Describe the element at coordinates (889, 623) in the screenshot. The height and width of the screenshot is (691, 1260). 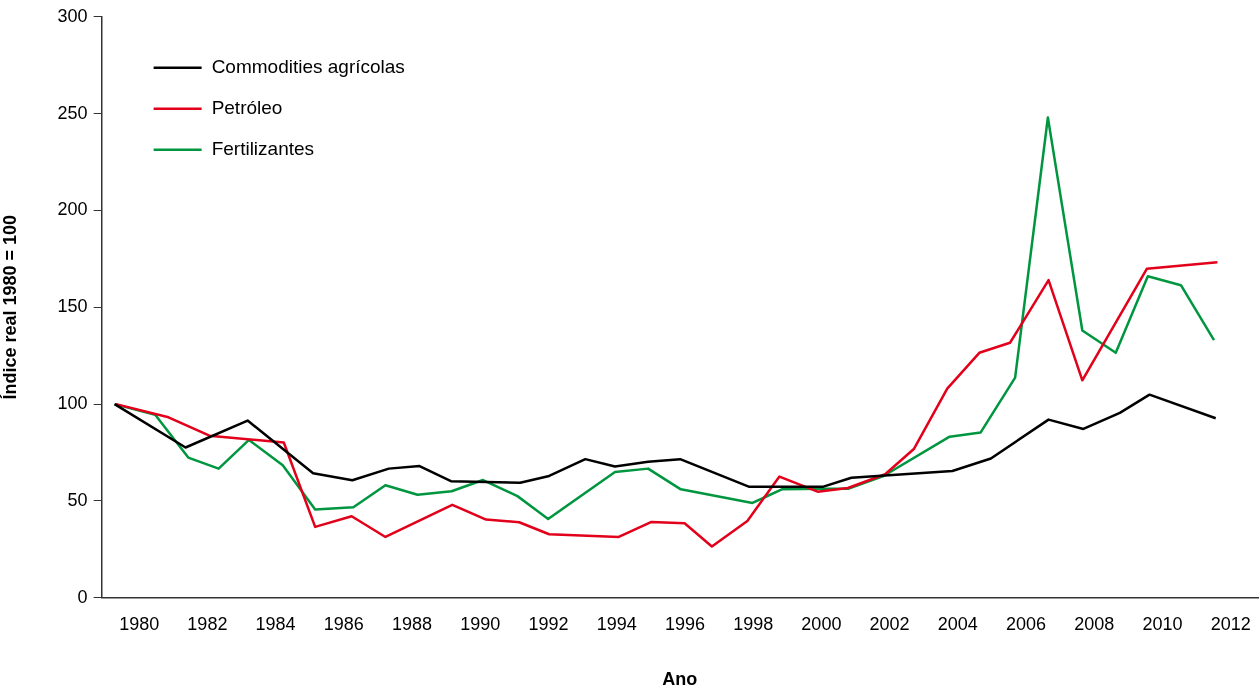
I see `x-tick-label: 2002` at that location.